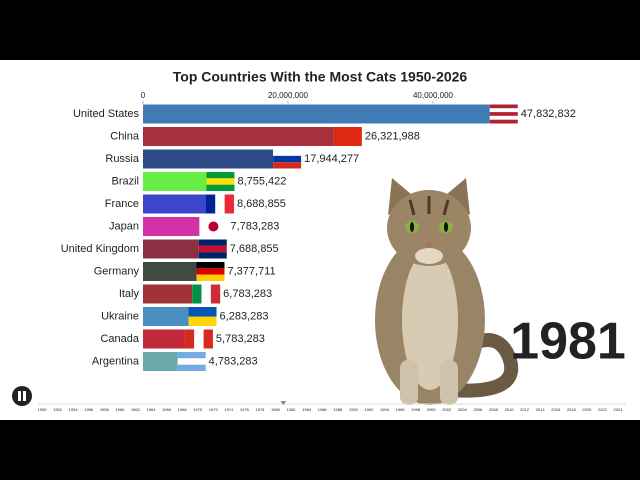  I want to click on timeline-year: 1990, so click(354, 409).